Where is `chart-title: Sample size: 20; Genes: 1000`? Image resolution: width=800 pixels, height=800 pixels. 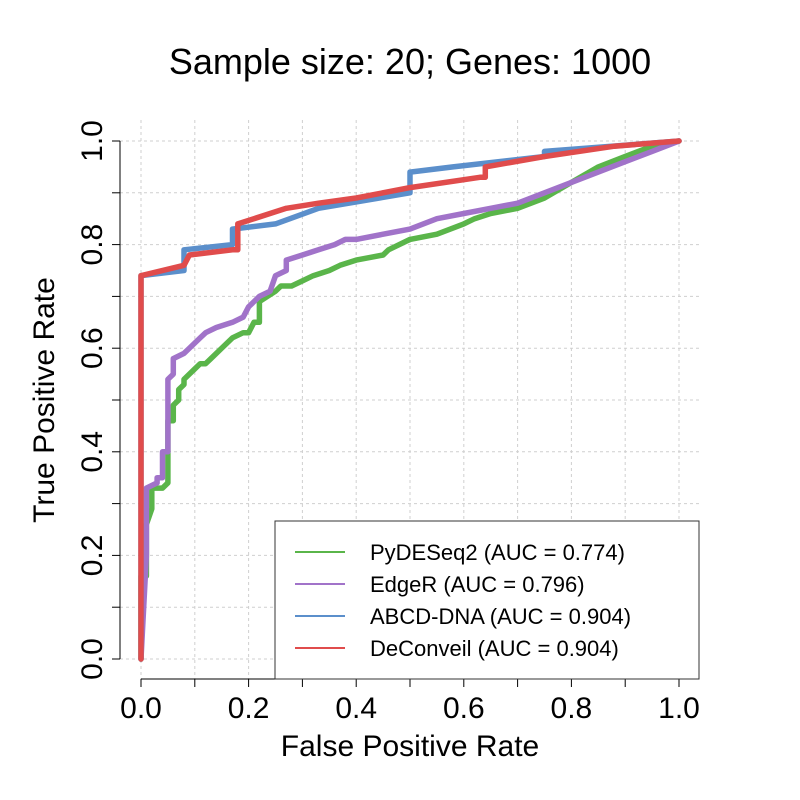 chart-title: Sample size: 20; Genes: 1000 is located at coordinates (410, 61).